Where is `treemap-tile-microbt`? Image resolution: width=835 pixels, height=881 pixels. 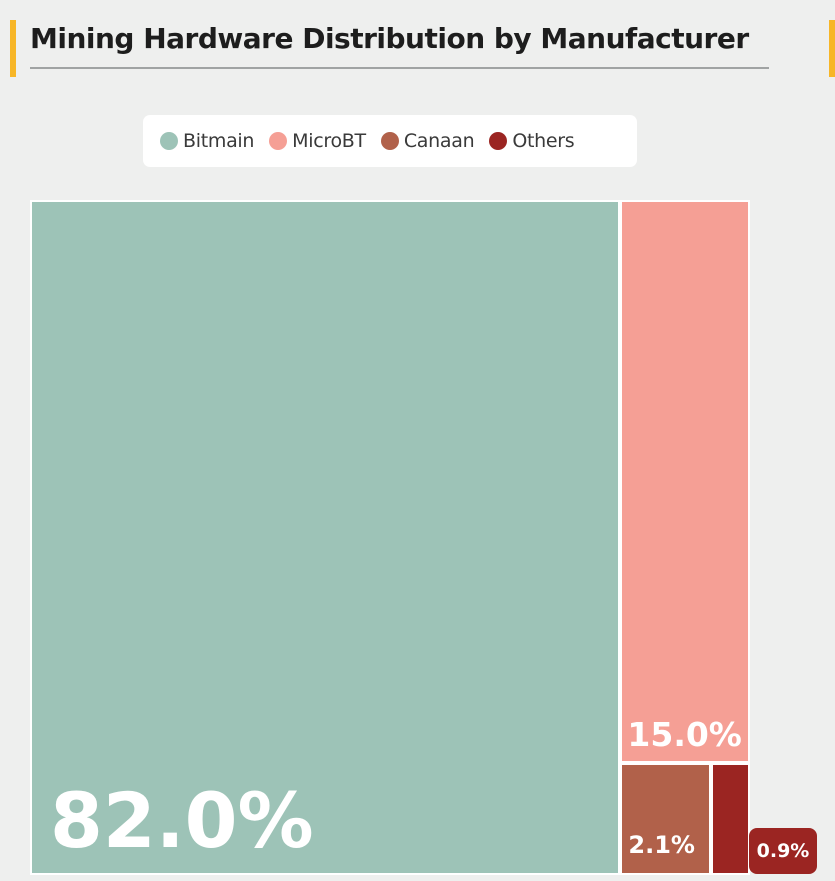
treemap-tile-microbt is located at coordinates (685, 481).